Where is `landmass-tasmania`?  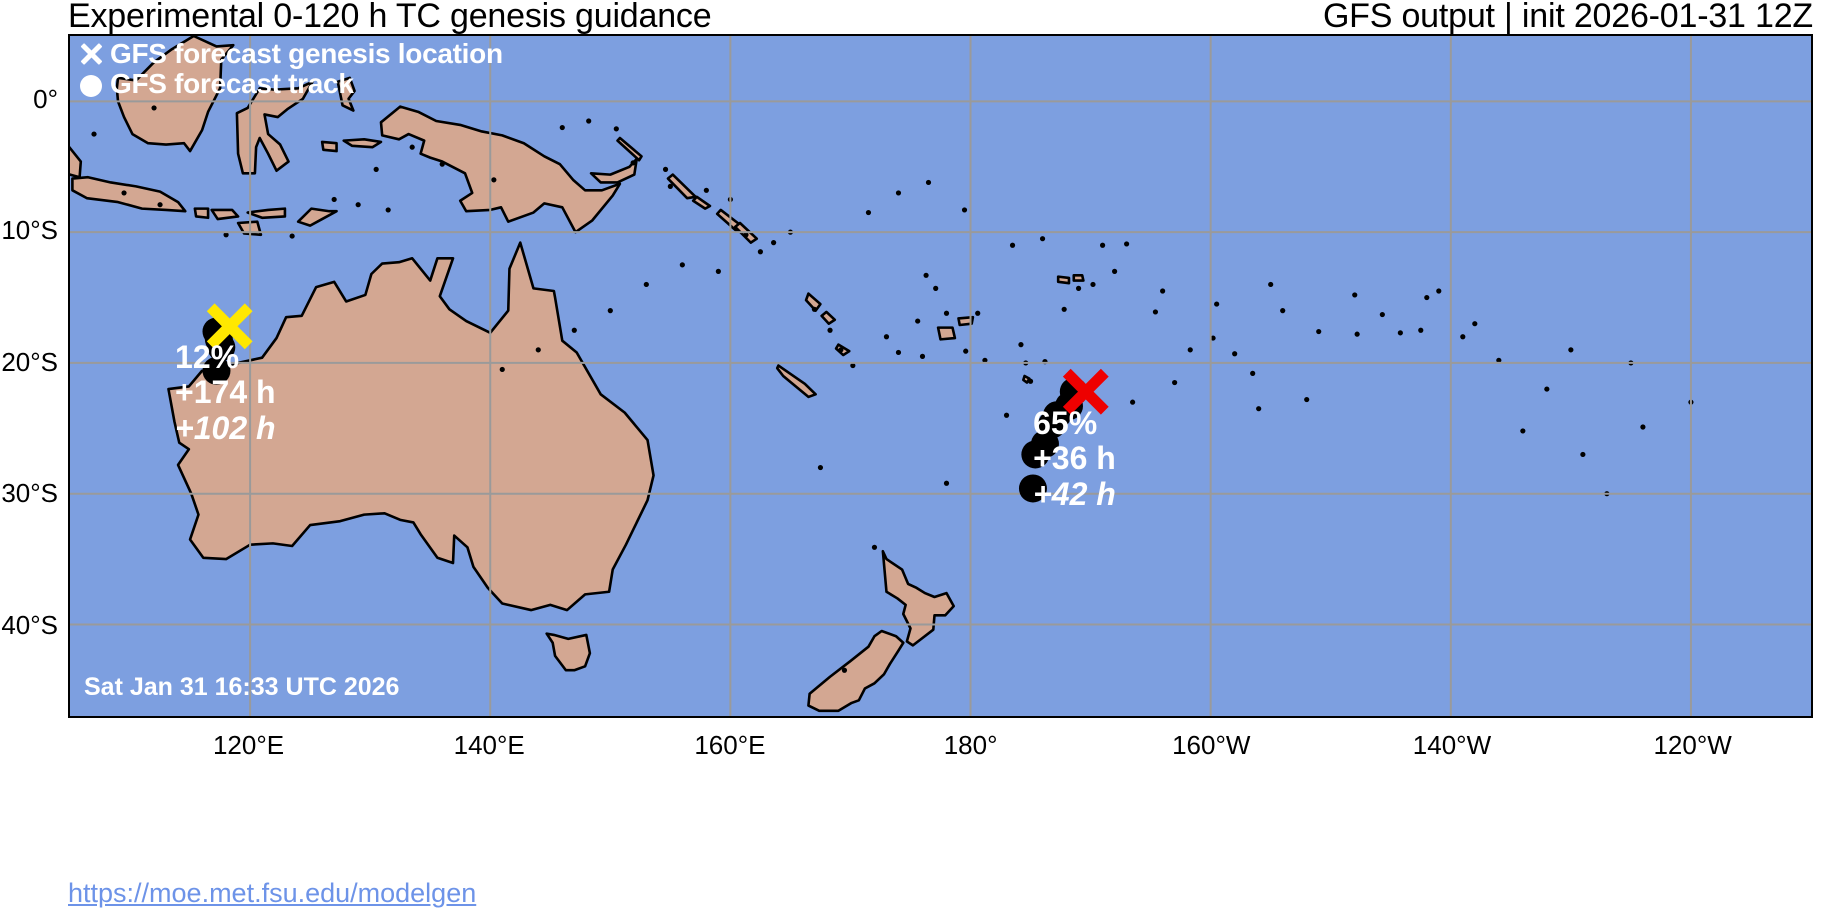
landmass-tasmania is located at coordinates (568, 652).